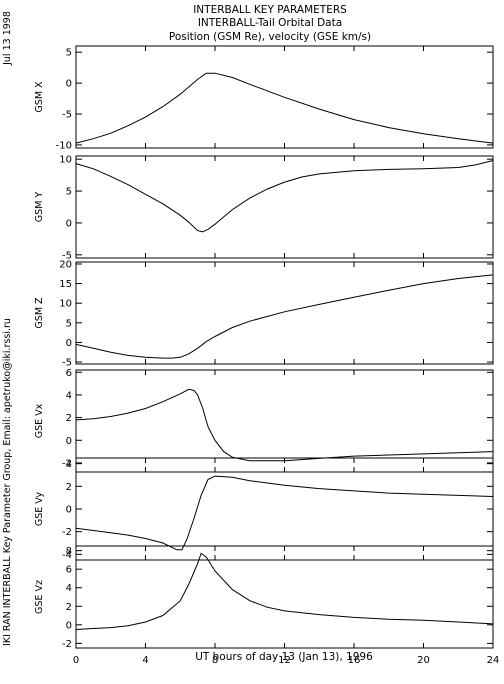  Describe the element at coordinates (270, 10) in the screenshot. I see `chart-title-line-1: INTERBALL KEY PARAMETERS` at that location.